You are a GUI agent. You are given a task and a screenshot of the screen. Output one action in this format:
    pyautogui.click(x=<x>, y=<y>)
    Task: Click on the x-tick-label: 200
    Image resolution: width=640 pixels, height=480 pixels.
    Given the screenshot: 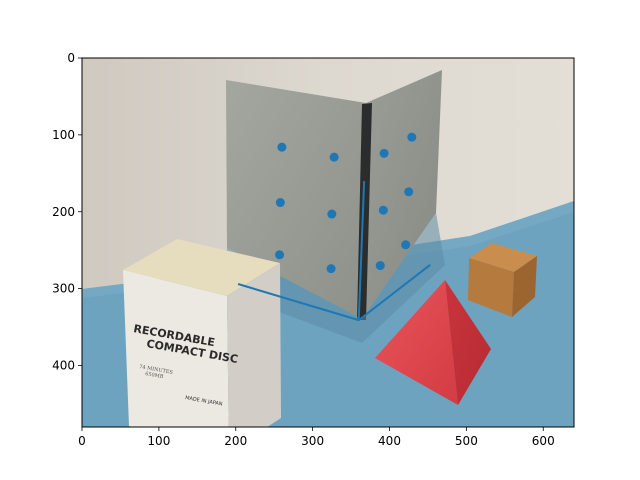 What is the action you would take?
    pyautogui.click(x=235, y=441)
    